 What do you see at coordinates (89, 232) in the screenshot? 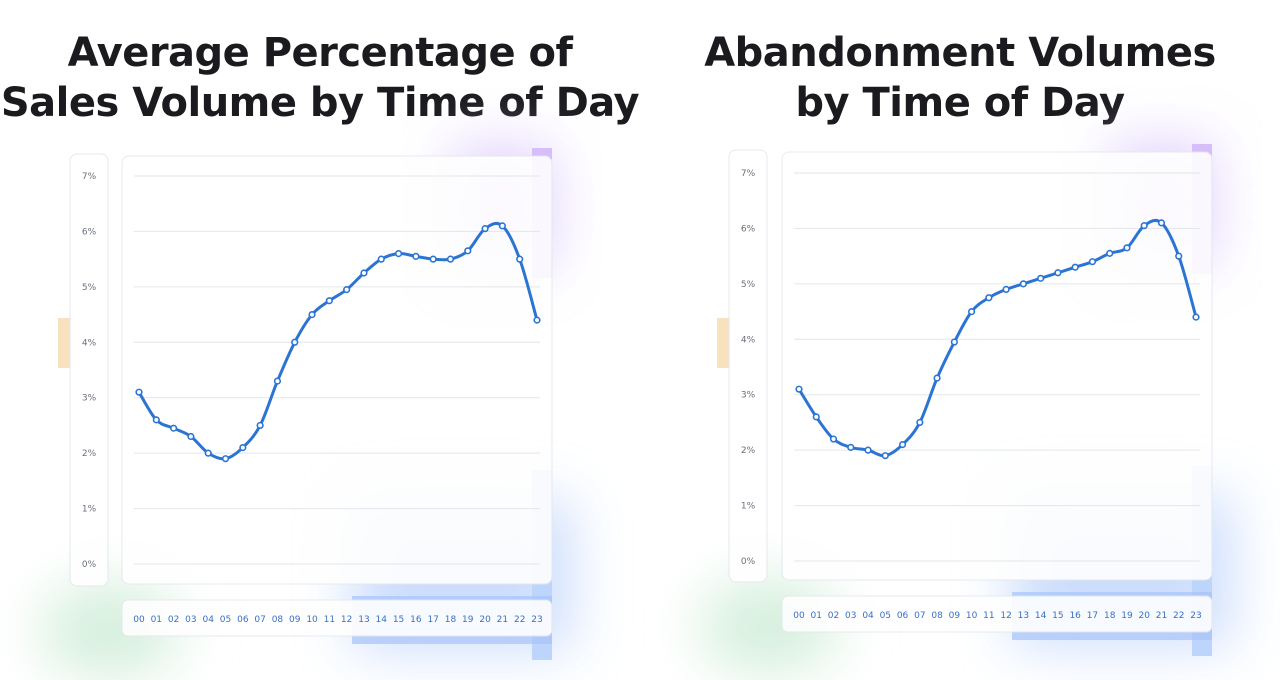
I see `y-tick-label: 6%` at bounding box center [89, 232].